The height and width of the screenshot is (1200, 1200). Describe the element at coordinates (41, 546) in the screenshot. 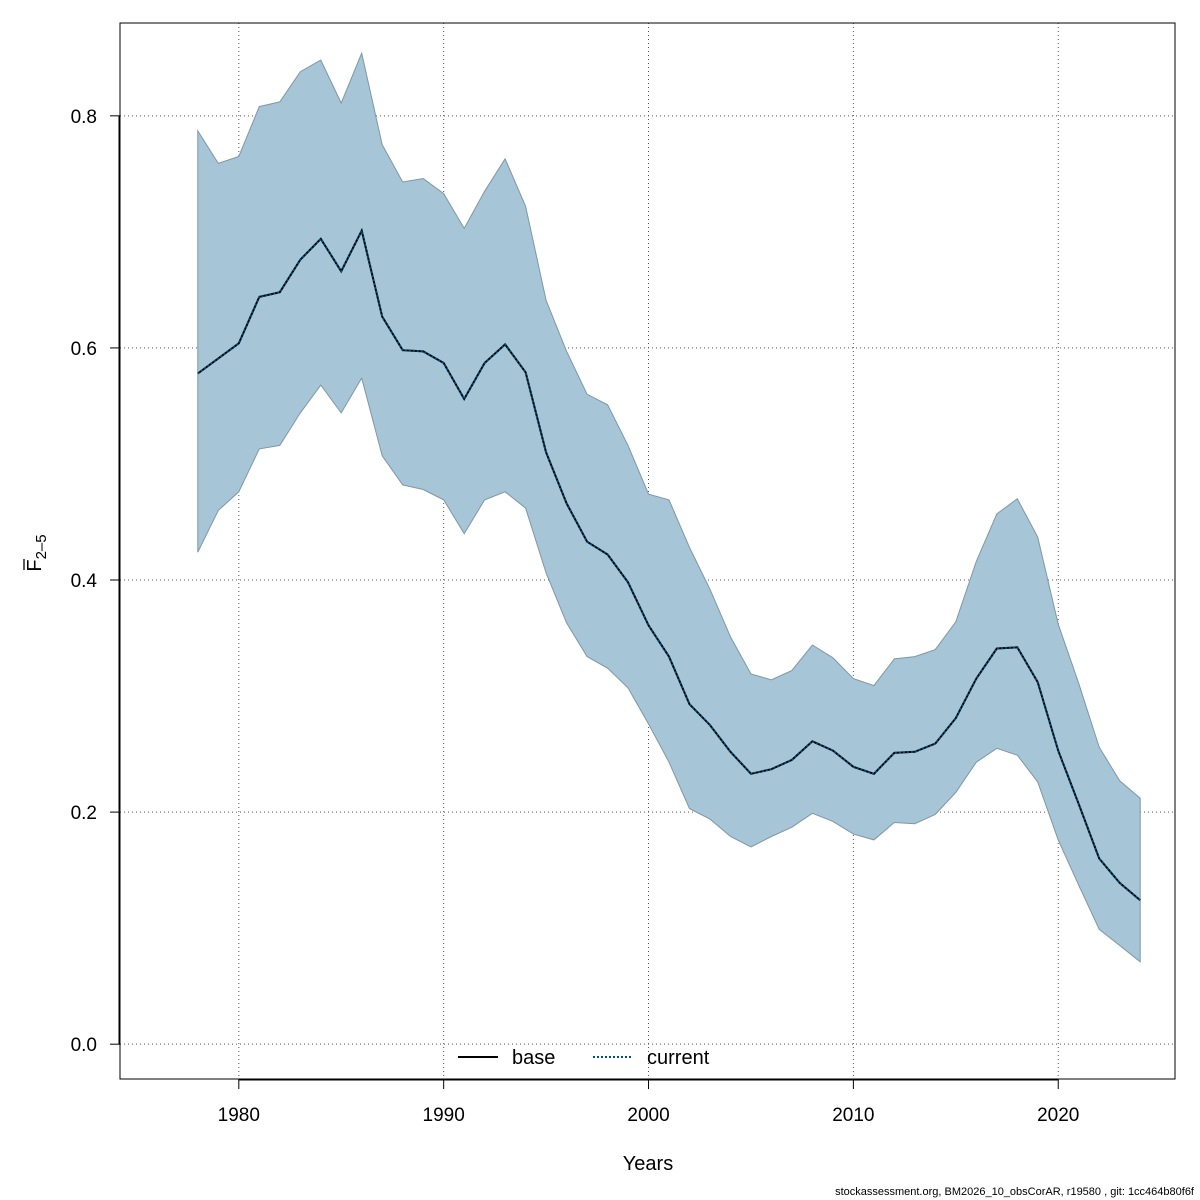

I see `y-axis-title-sub: 2–5` at that location.